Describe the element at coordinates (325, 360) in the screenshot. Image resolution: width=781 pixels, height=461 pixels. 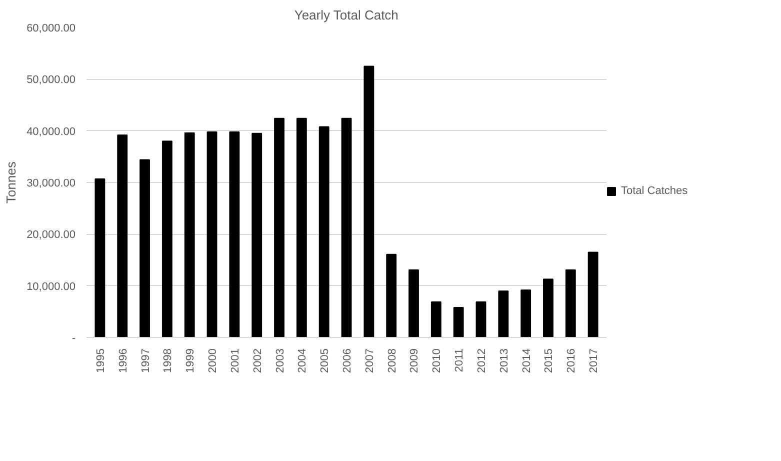
I see `x-tick-label: 2005` at that location.